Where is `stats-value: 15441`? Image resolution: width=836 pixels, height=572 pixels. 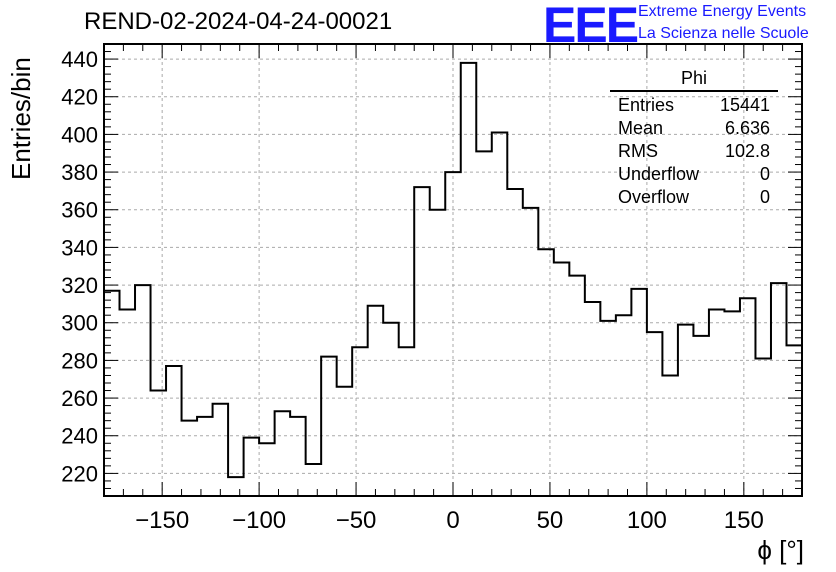
stats-value: 15441 is located at coordinates (744, 105).